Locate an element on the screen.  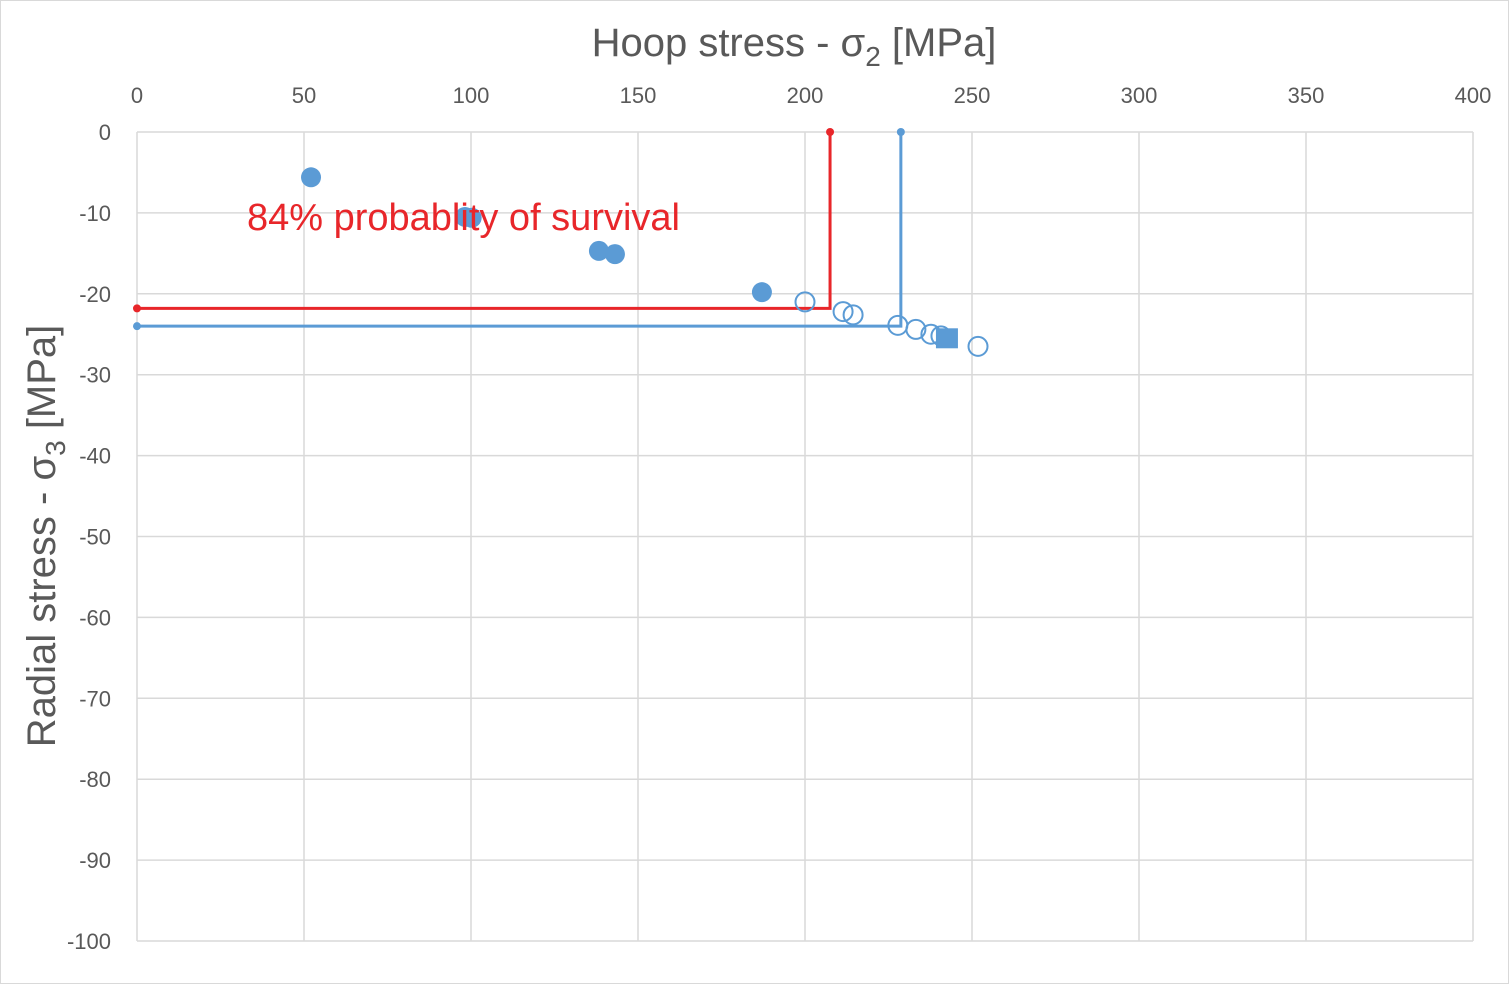
annotation-label: 84% probablity of survival is located at coordinates (463, 218).